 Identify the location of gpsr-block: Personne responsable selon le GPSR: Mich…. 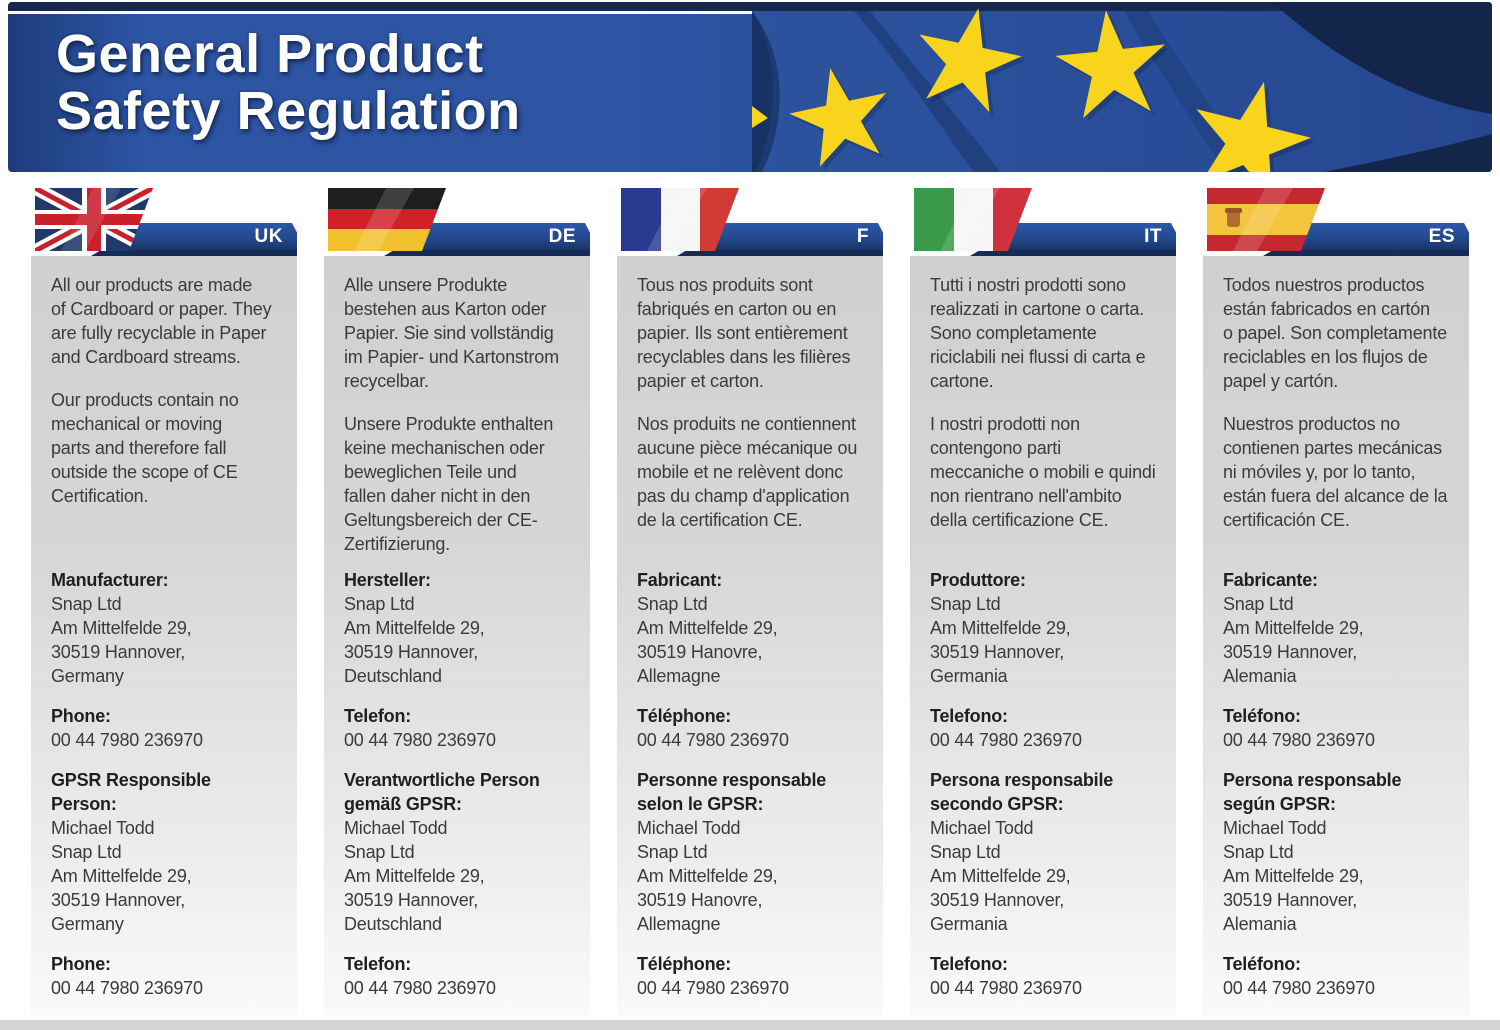
(756, 852).